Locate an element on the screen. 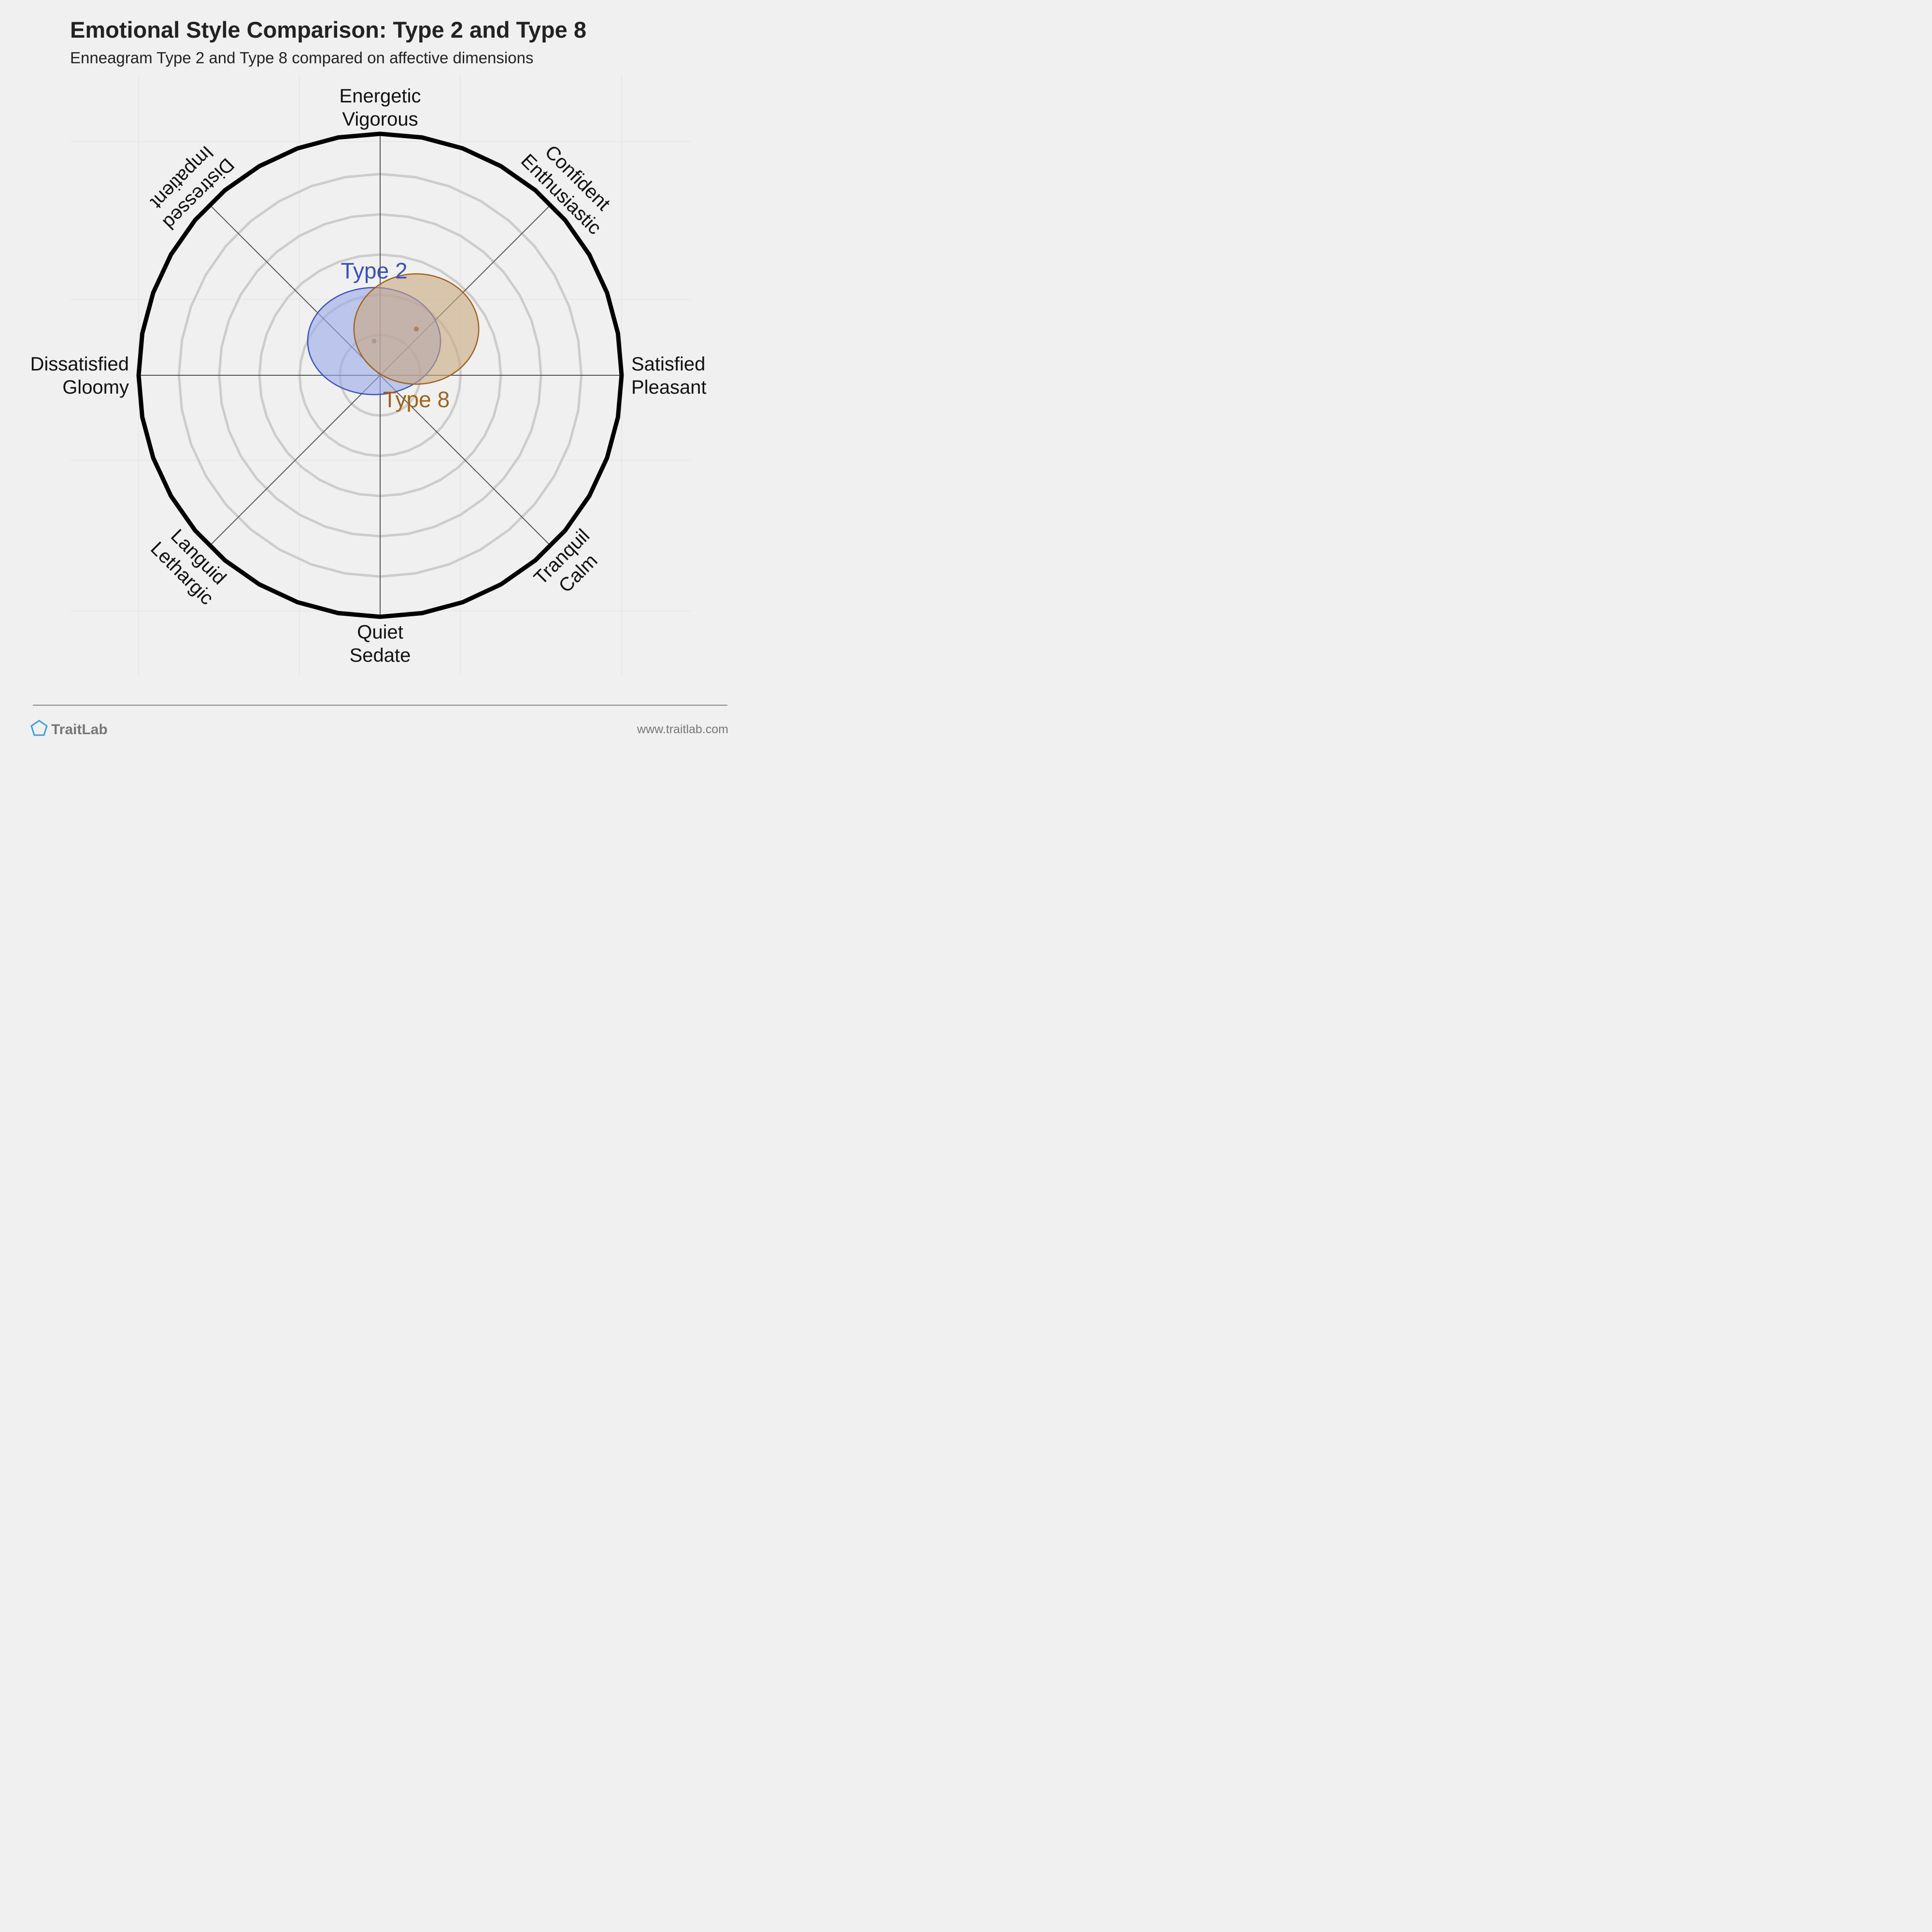 The width and height of the screenshot is (1932, 1932). series-group is located at coordinates (393, 334).